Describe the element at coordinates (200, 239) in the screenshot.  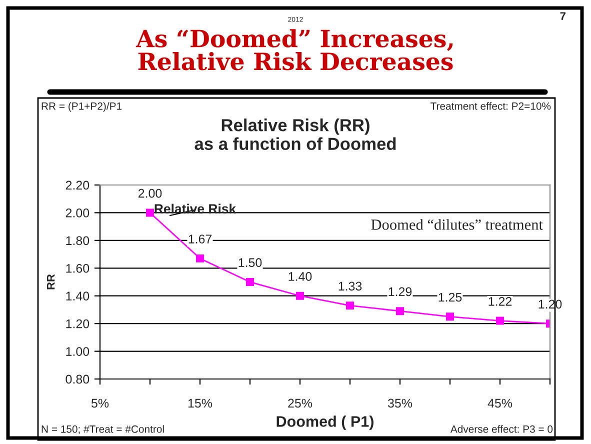
I see `data-label: 1.67` at that location.